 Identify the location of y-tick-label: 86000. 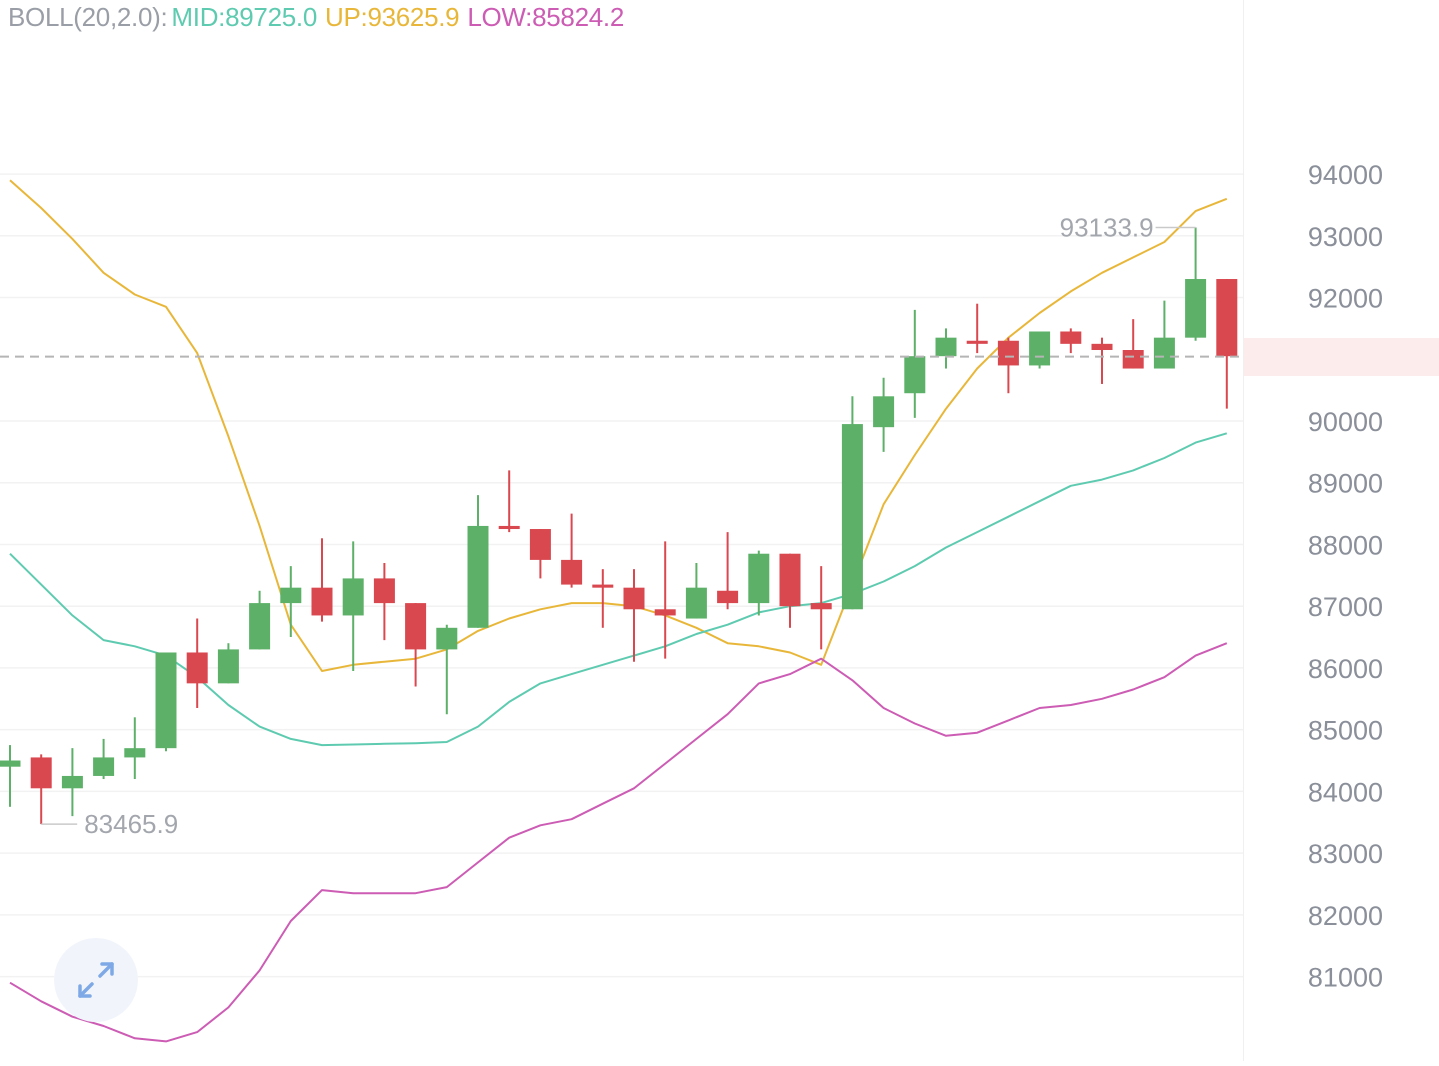
(1345, 669).